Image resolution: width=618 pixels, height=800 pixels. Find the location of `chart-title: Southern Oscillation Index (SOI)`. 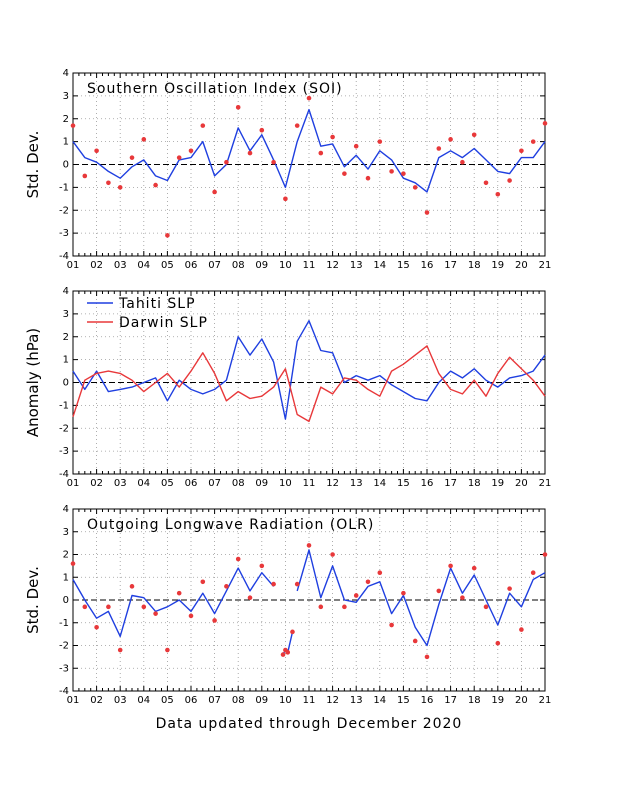

chart-title: Southern Oscillation Index (SOI) is located at coordinates (215, 89).